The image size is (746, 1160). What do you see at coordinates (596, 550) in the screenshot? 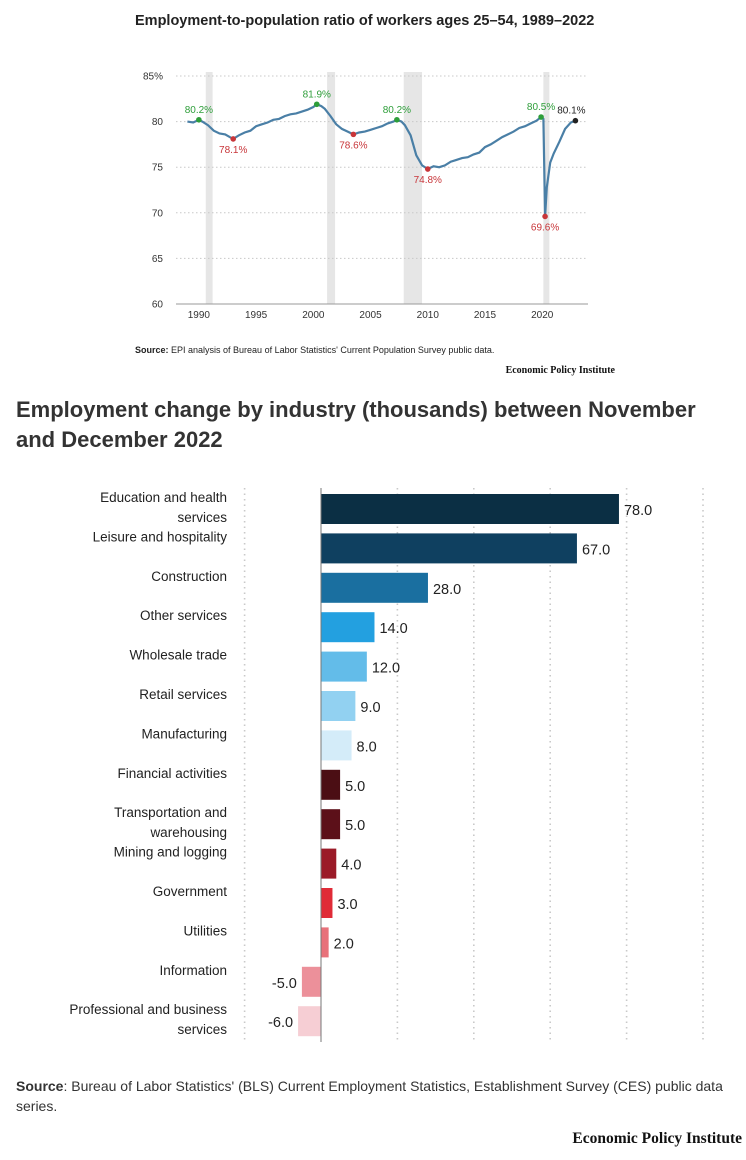
I see `value-label: 67.0` at bounding box center [596, 550].